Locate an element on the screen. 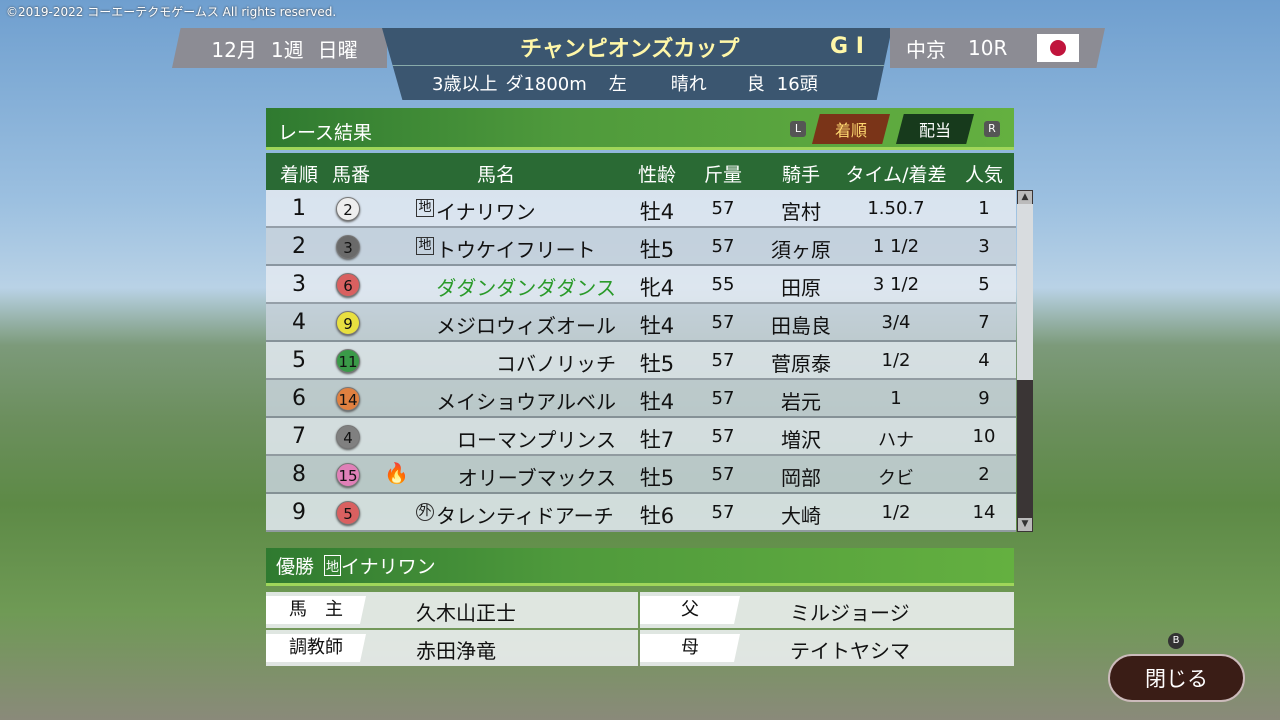 The width and height of the screenshot is (1280, 720). col-weight: 斤量 is located at coordinates (722, 175).